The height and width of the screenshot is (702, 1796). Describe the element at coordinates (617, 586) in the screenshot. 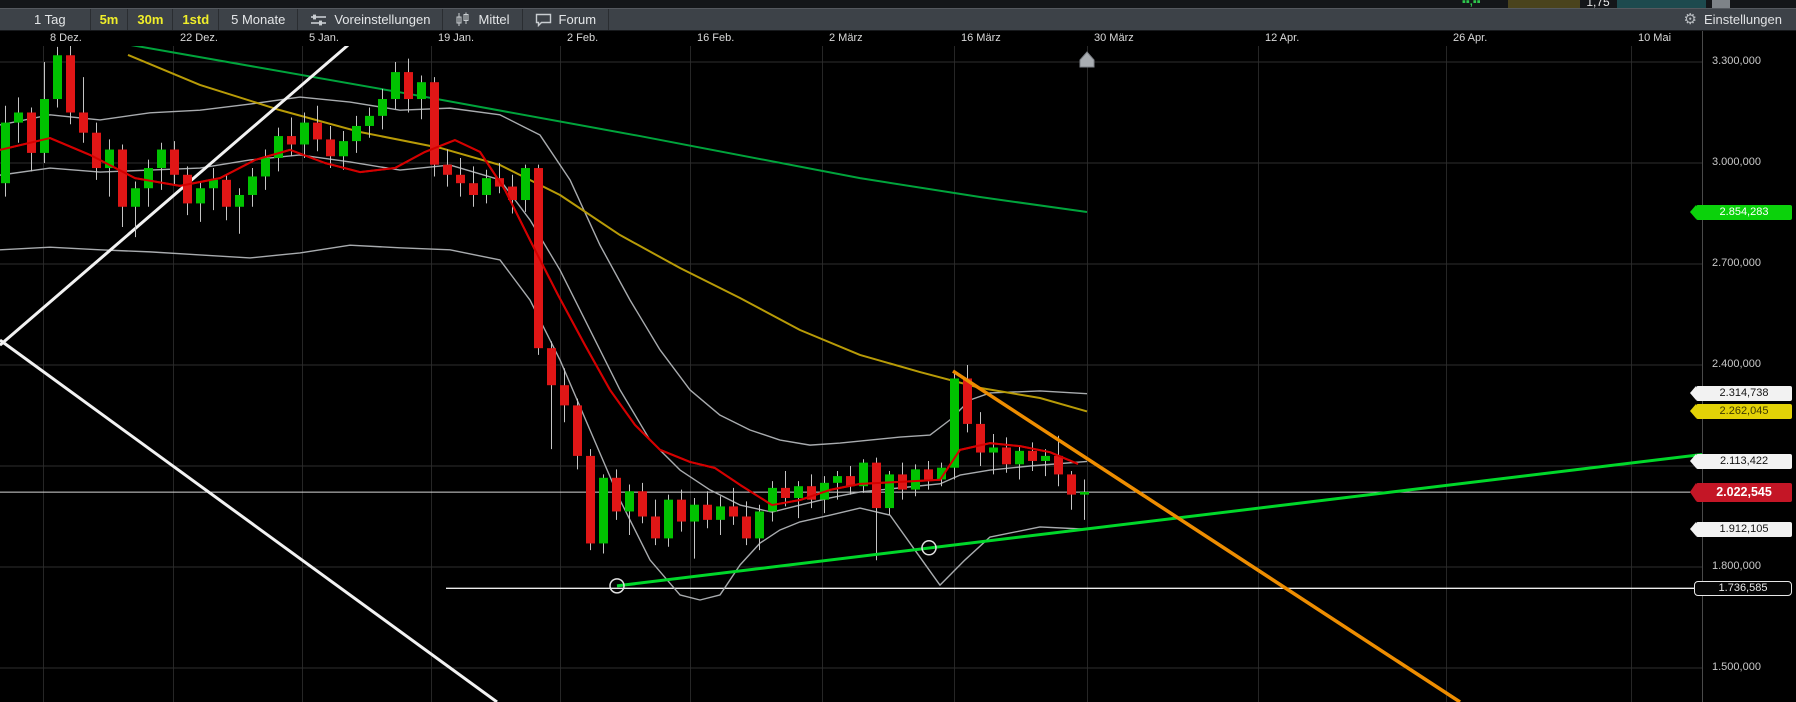

I see `trendline-anchor-handle` at that location.